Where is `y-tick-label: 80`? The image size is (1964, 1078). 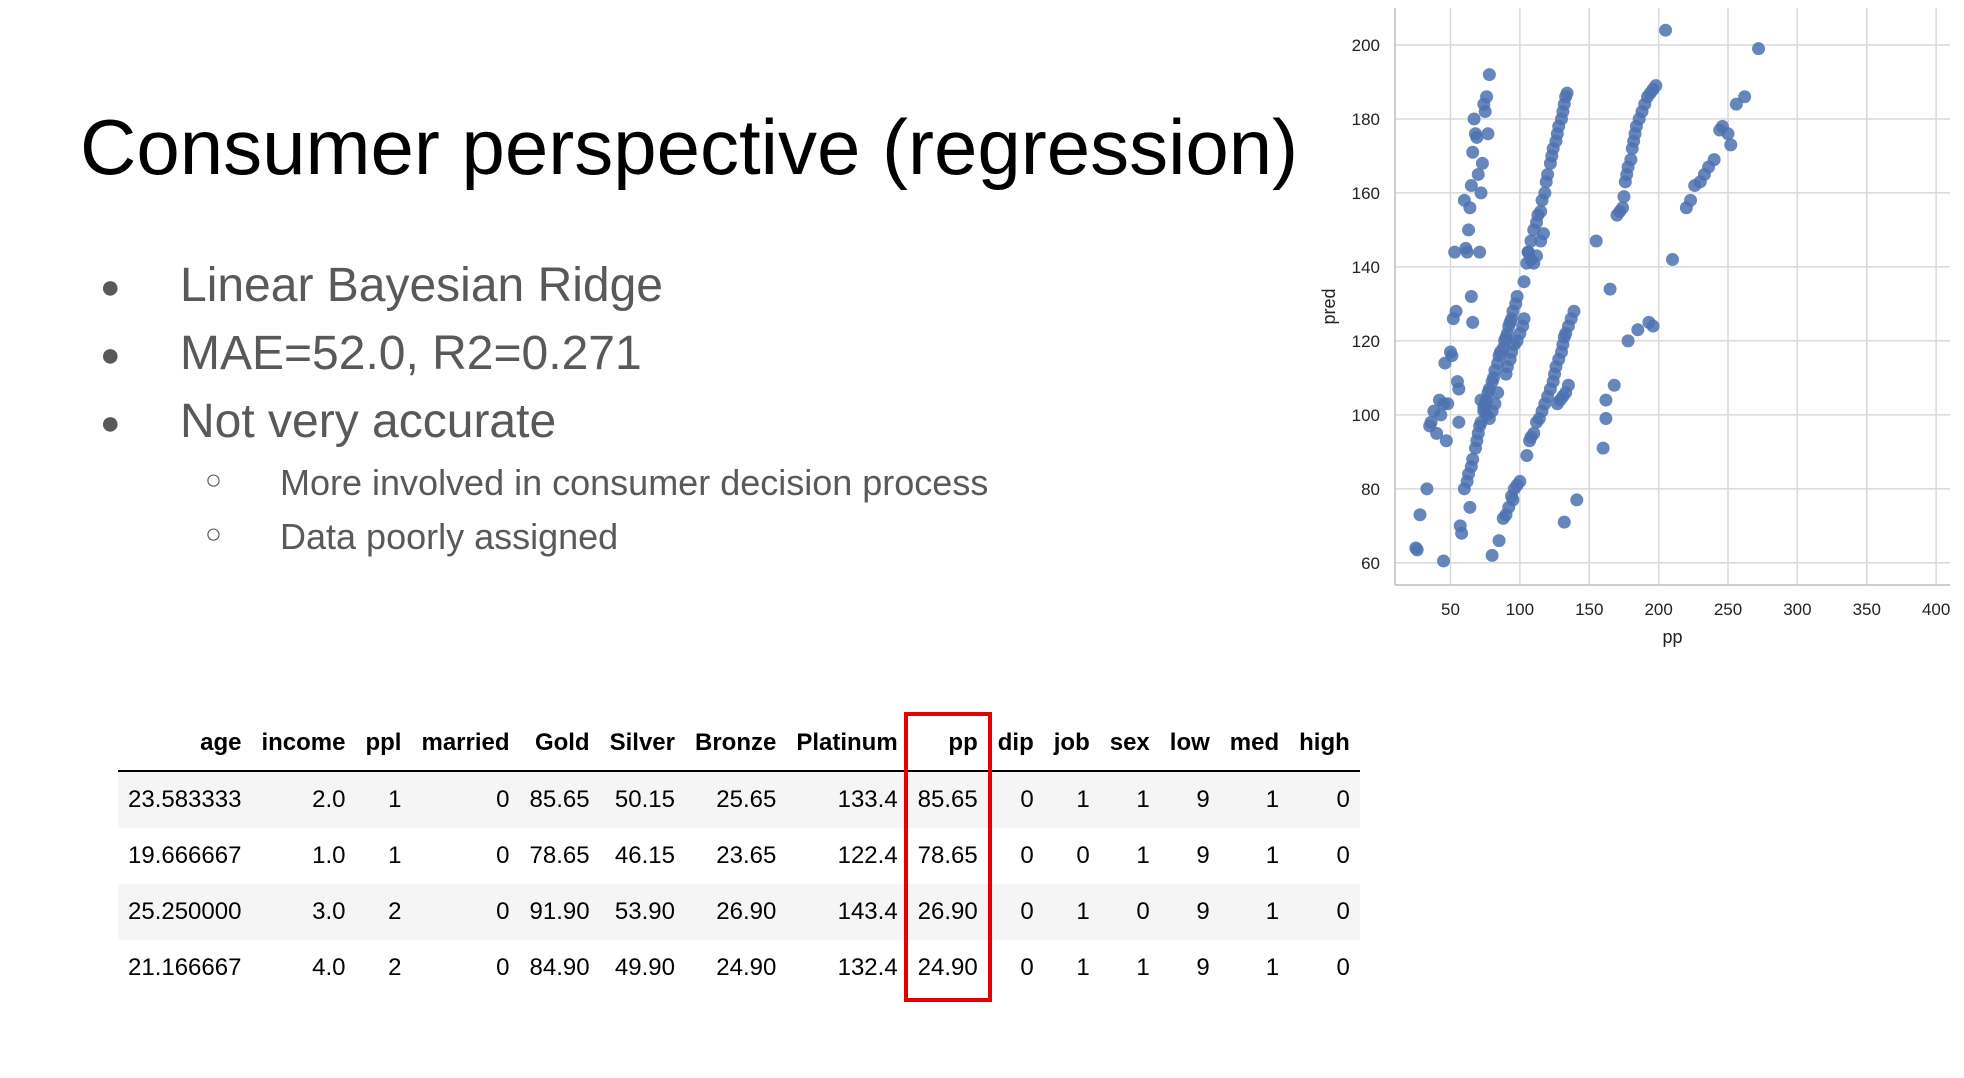
y-tick-label: 80 is located at coordinates (1370, 489).